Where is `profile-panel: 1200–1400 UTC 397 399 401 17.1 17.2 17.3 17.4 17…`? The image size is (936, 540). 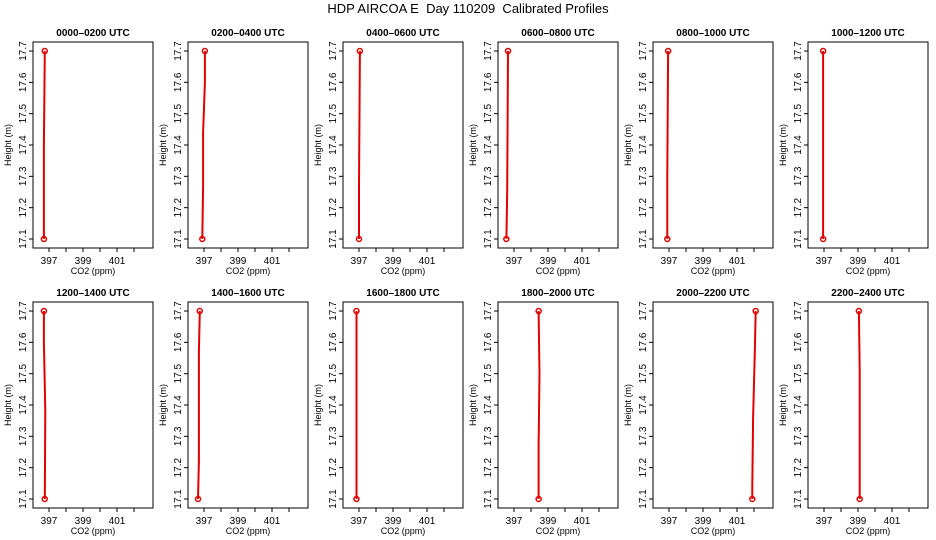
profile-panel: 1200–1400 UTC 397 399 401 17.1 17.2 17.3 17.4 17… is located at coordinates (78, 412).